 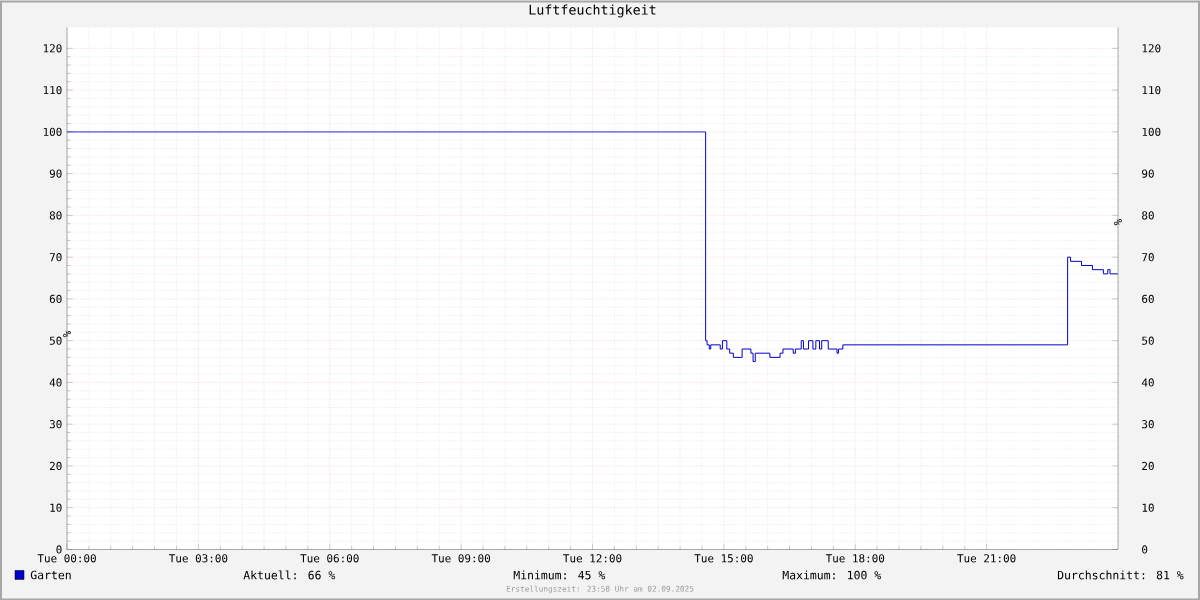 What do you see at coordinates (1151, 131) in the screenshot?
I see `y2-tick-label: 100` at bounding box center [1151, 131].